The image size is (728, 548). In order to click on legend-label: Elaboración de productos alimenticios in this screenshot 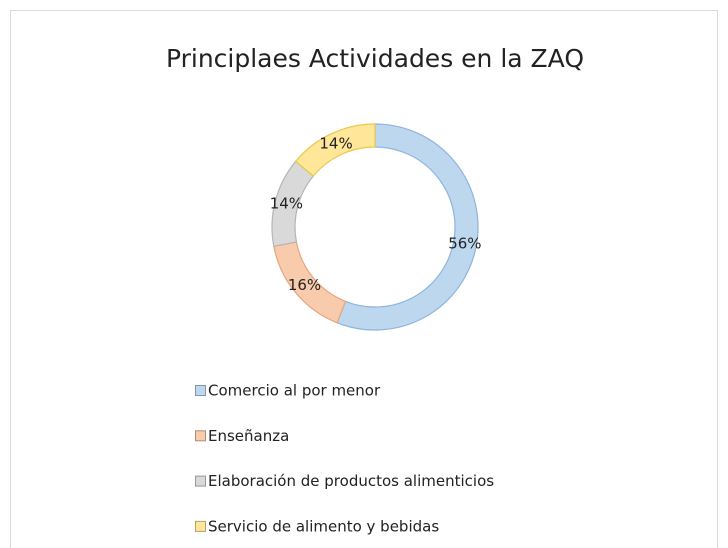, I will do `click(351, 481)`.